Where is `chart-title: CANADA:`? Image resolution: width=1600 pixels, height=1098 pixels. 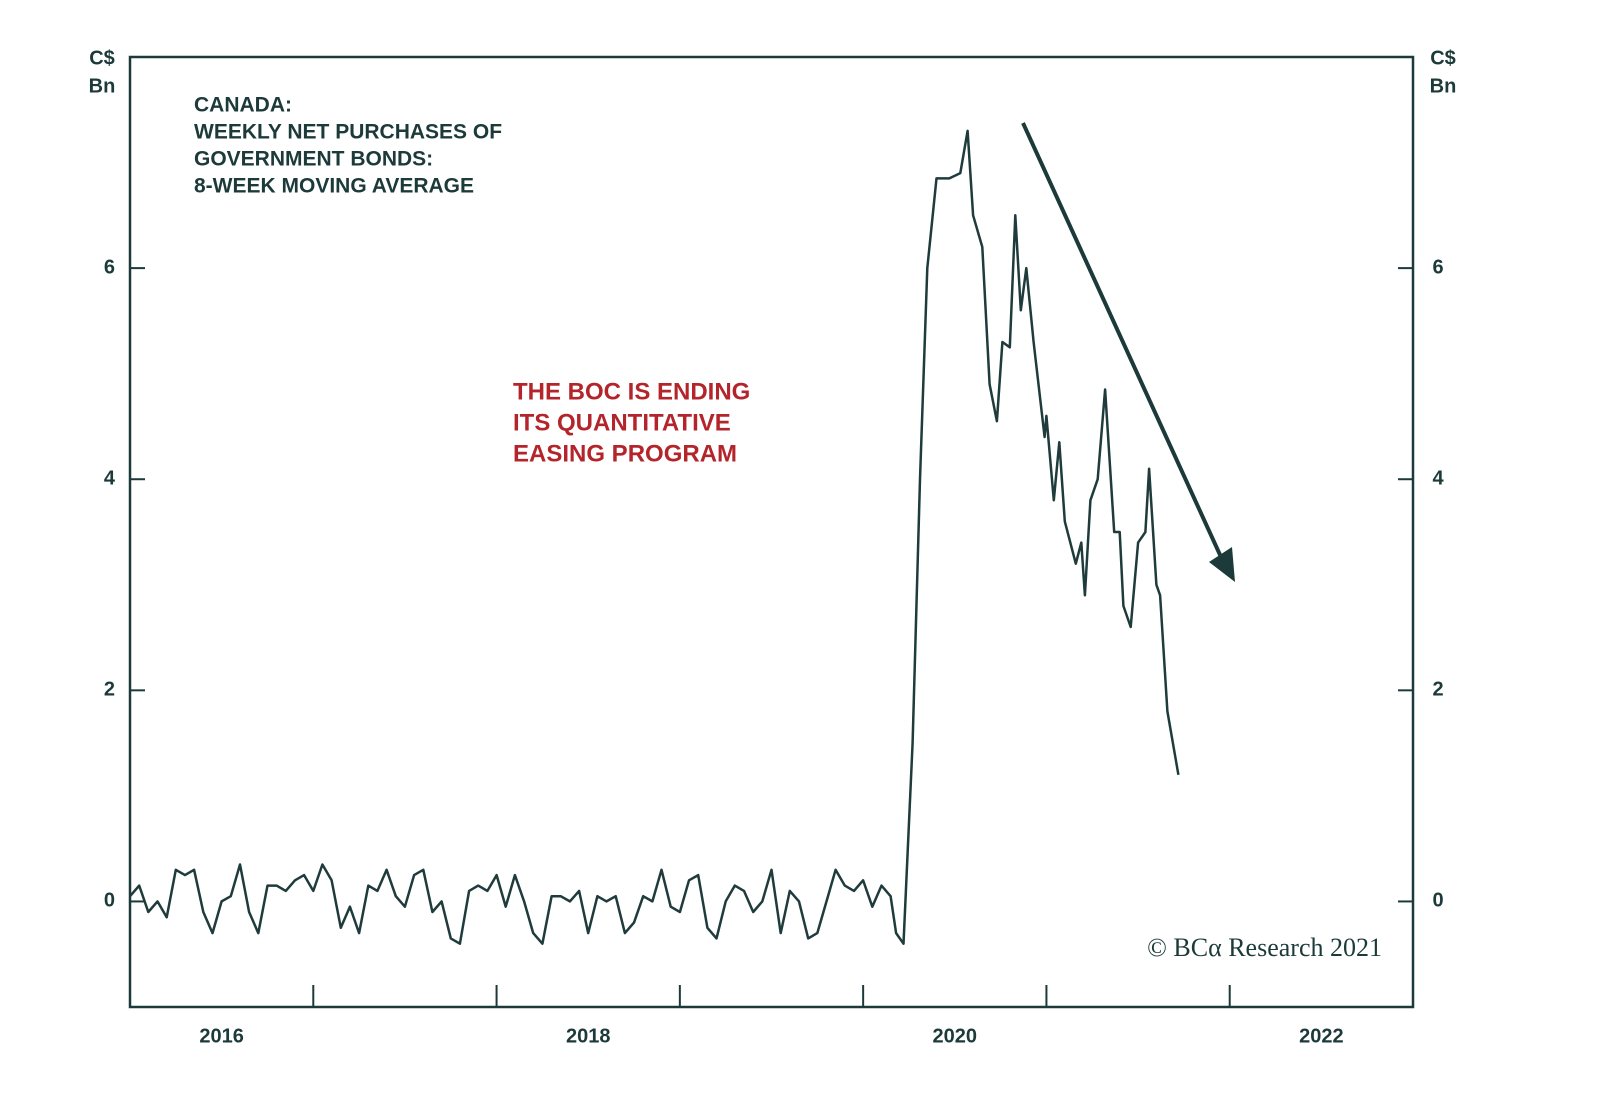
chart-title: CANADA: is located at coordinates (243, 105).